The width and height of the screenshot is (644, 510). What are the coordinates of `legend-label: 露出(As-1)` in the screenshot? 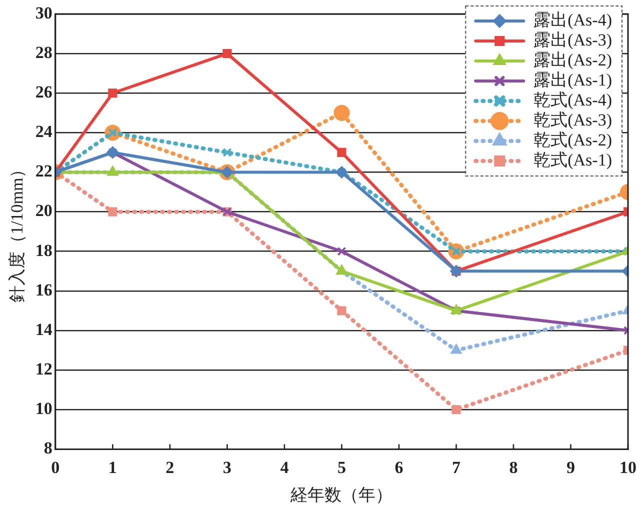 It's located at (573, 80).